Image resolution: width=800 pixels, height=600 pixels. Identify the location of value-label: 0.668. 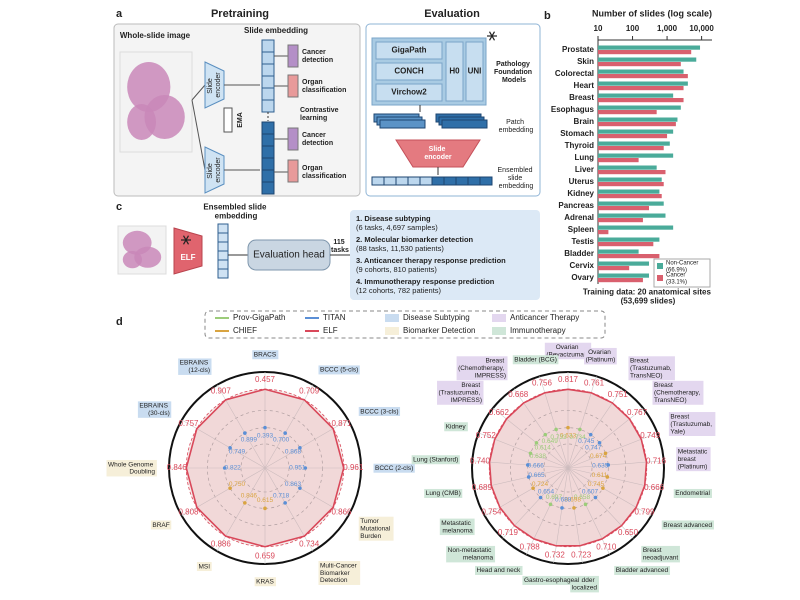
(518, 394).